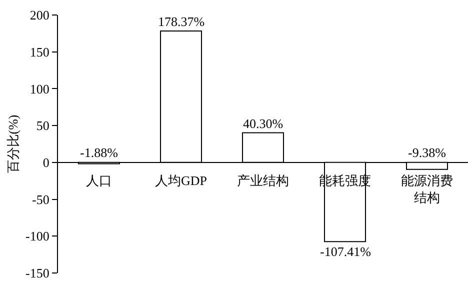  Describe the element at coordinates (46, 162) in the screenshot. I see `y-tick-label: 0` at that location.